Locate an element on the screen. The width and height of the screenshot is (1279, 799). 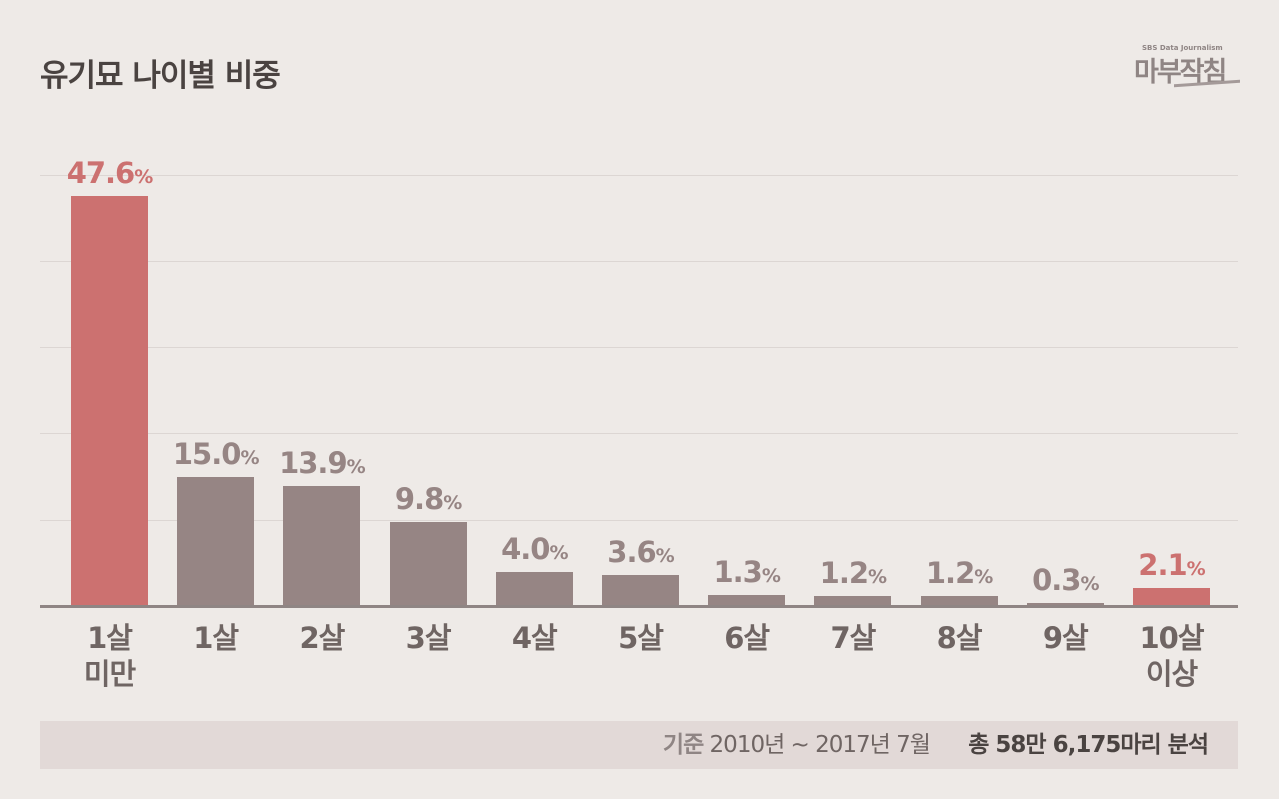
category-label: 6살 is located at coordinates (747, 638).